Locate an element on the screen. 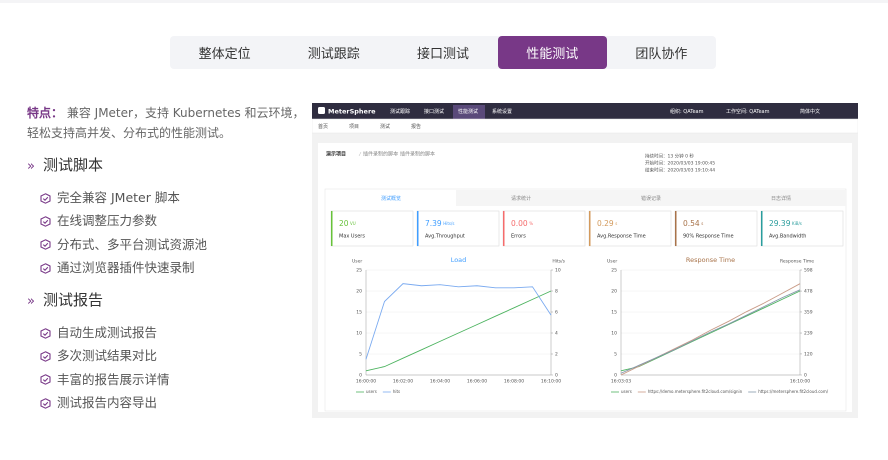 This screenshot has height=460, width=888. logo: MeterSphere is located at coordinates (352, 112).